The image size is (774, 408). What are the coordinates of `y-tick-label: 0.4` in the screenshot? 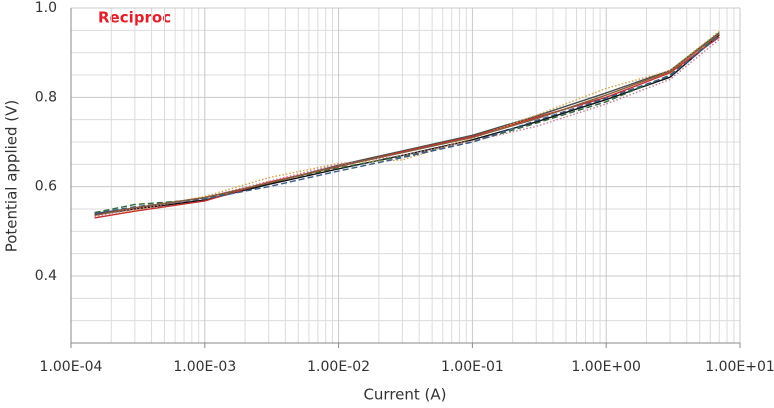 It's located at (46, 276).